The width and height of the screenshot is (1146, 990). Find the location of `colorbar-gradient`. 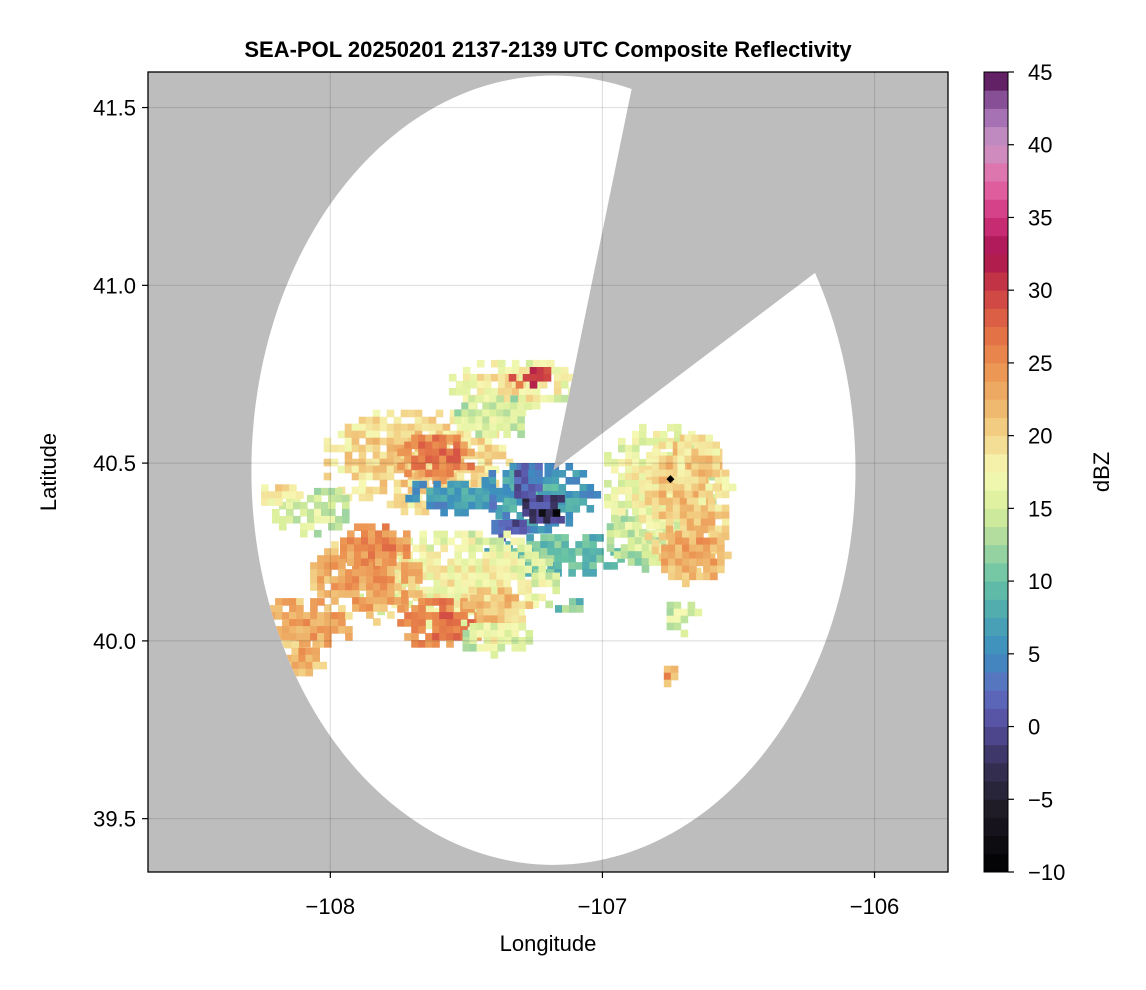

colorbar-gradient is located at coordinates (996, 472).